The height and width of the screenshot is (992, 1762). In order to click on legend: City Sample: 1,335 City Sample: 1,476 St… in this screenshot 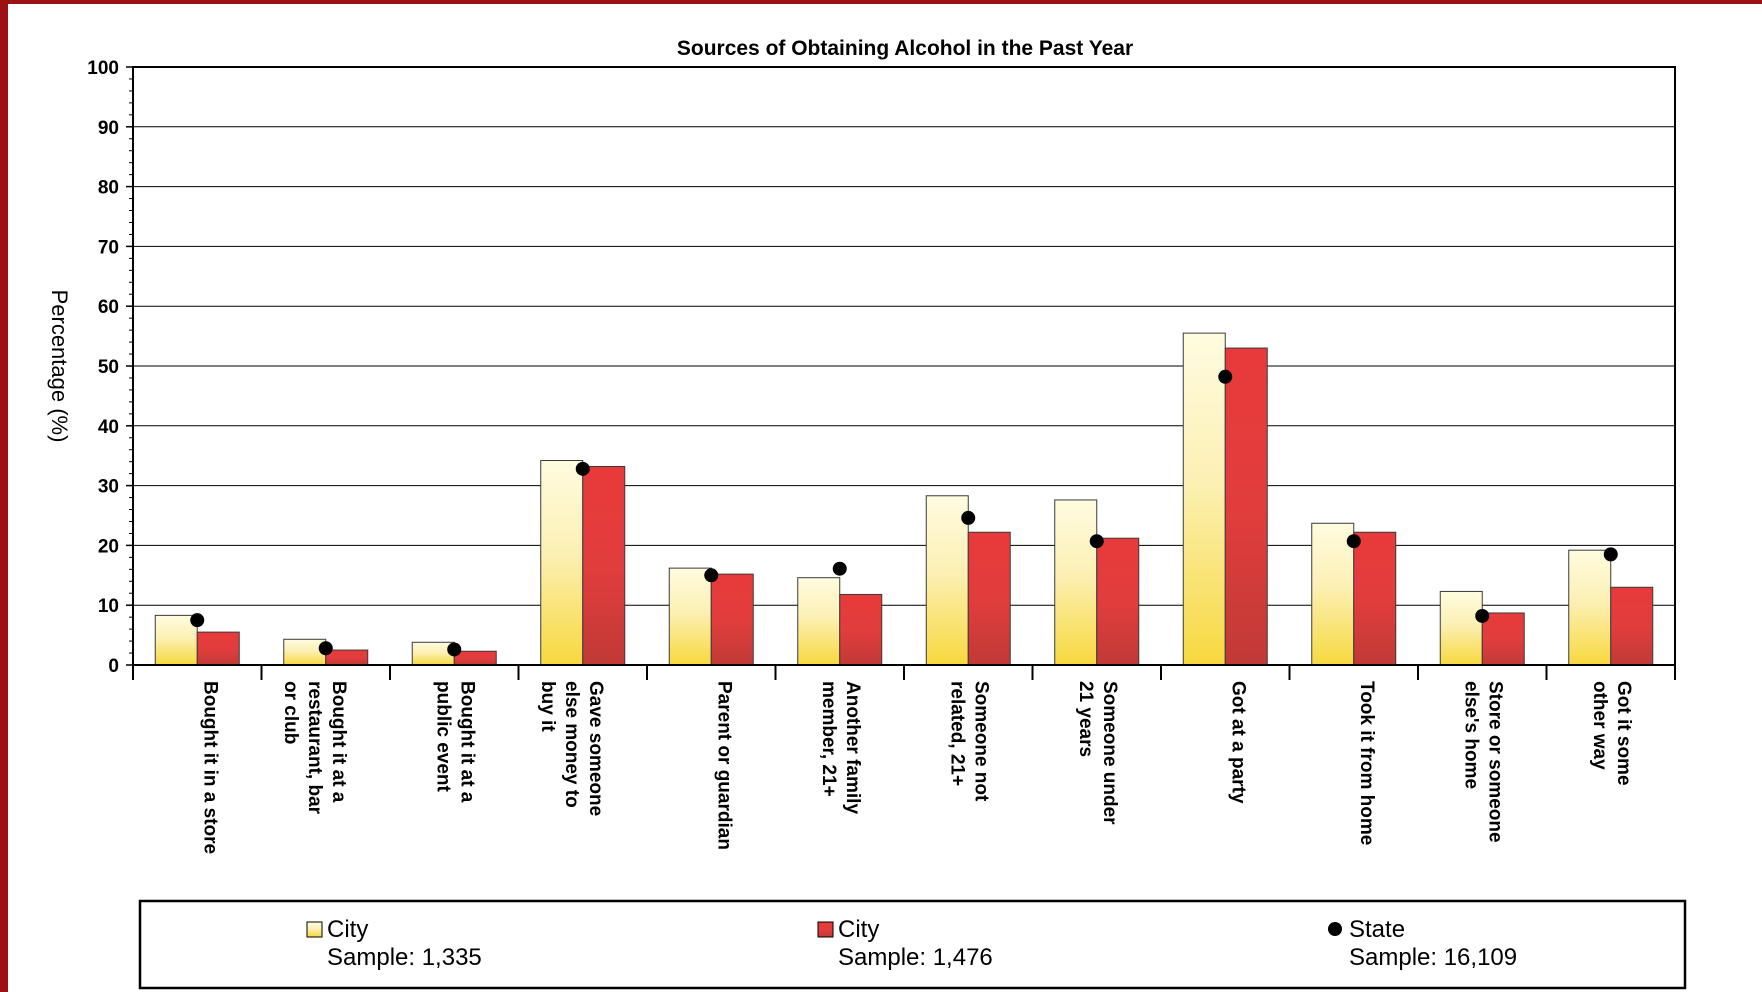, I will do `click(912, 944)`.